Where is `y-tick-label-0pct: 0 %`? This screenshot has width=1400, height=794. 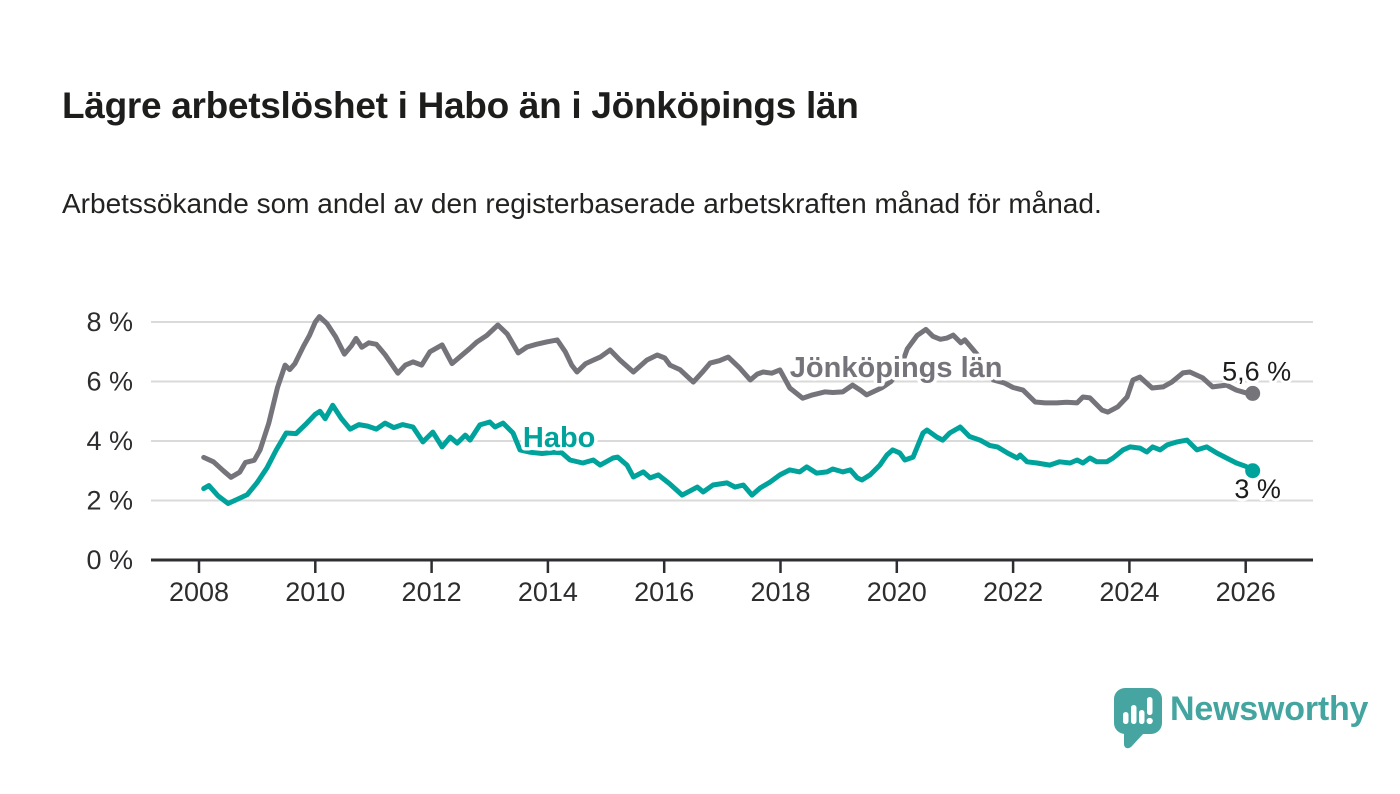
y-tick-label-0pct: 0 % is located at coordinates (109, 560).